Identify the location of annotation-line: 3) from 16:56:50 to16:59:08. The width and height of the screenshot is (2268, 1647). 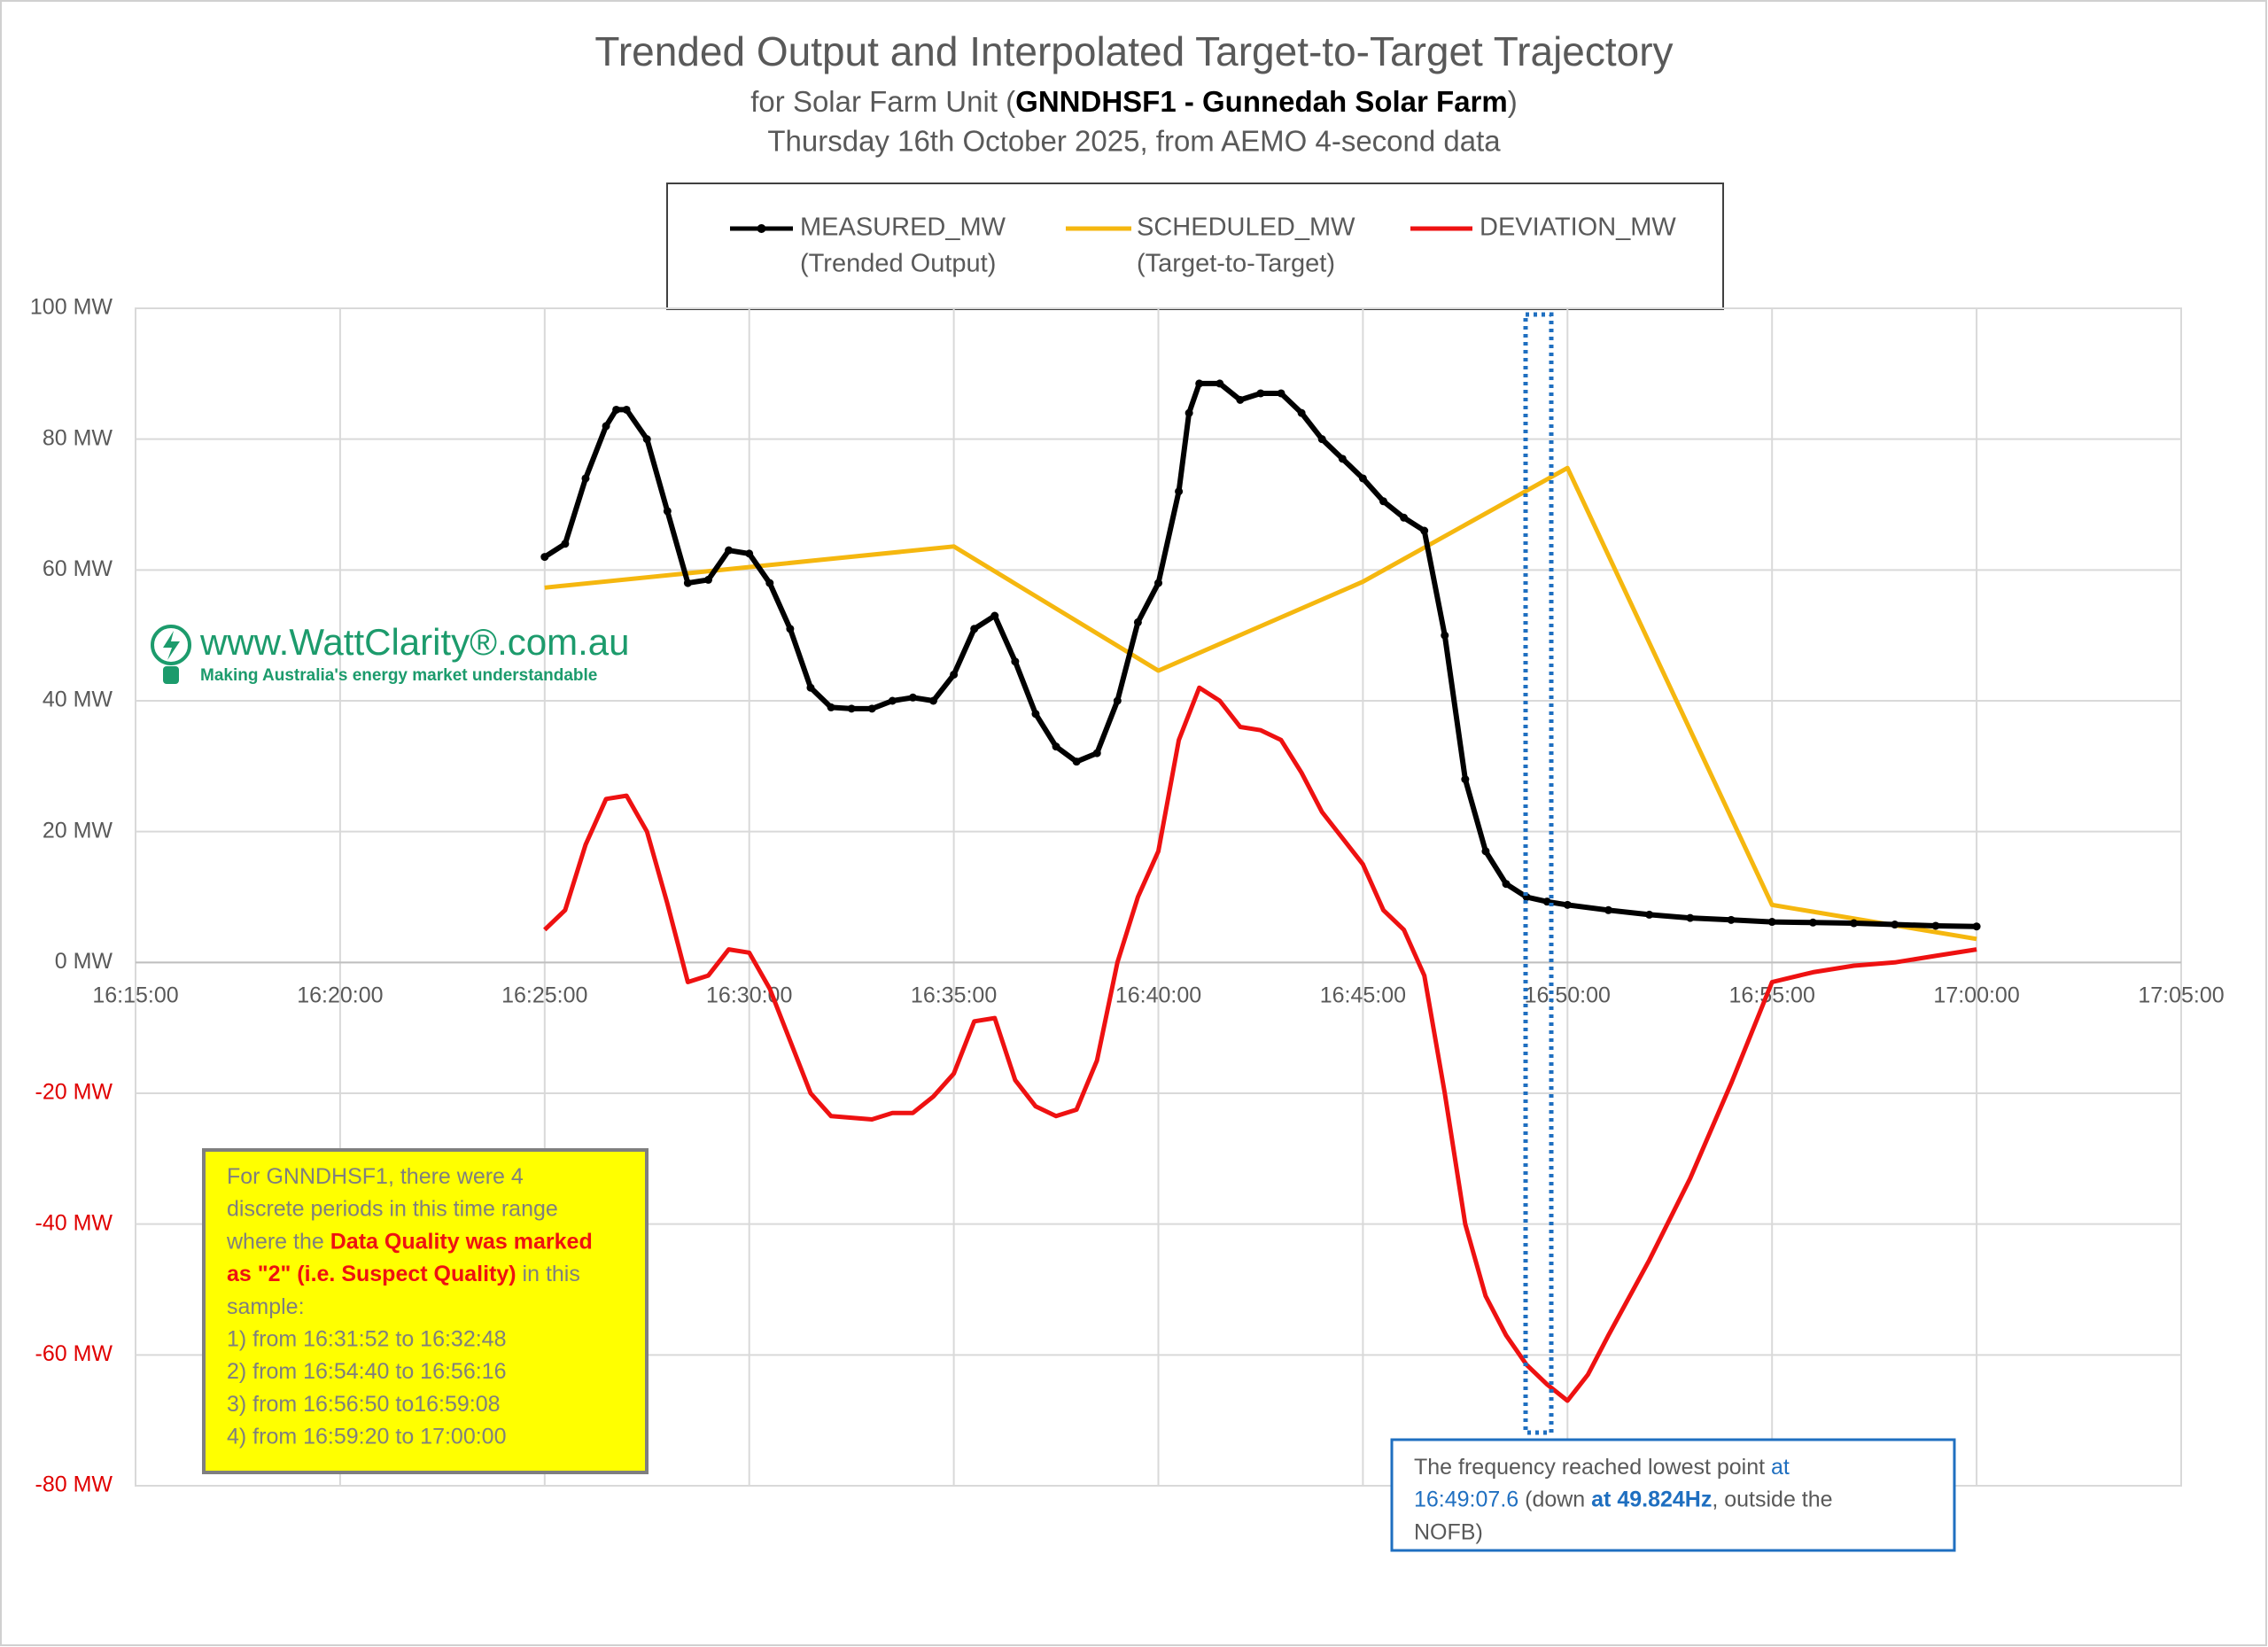
(364, 1404).